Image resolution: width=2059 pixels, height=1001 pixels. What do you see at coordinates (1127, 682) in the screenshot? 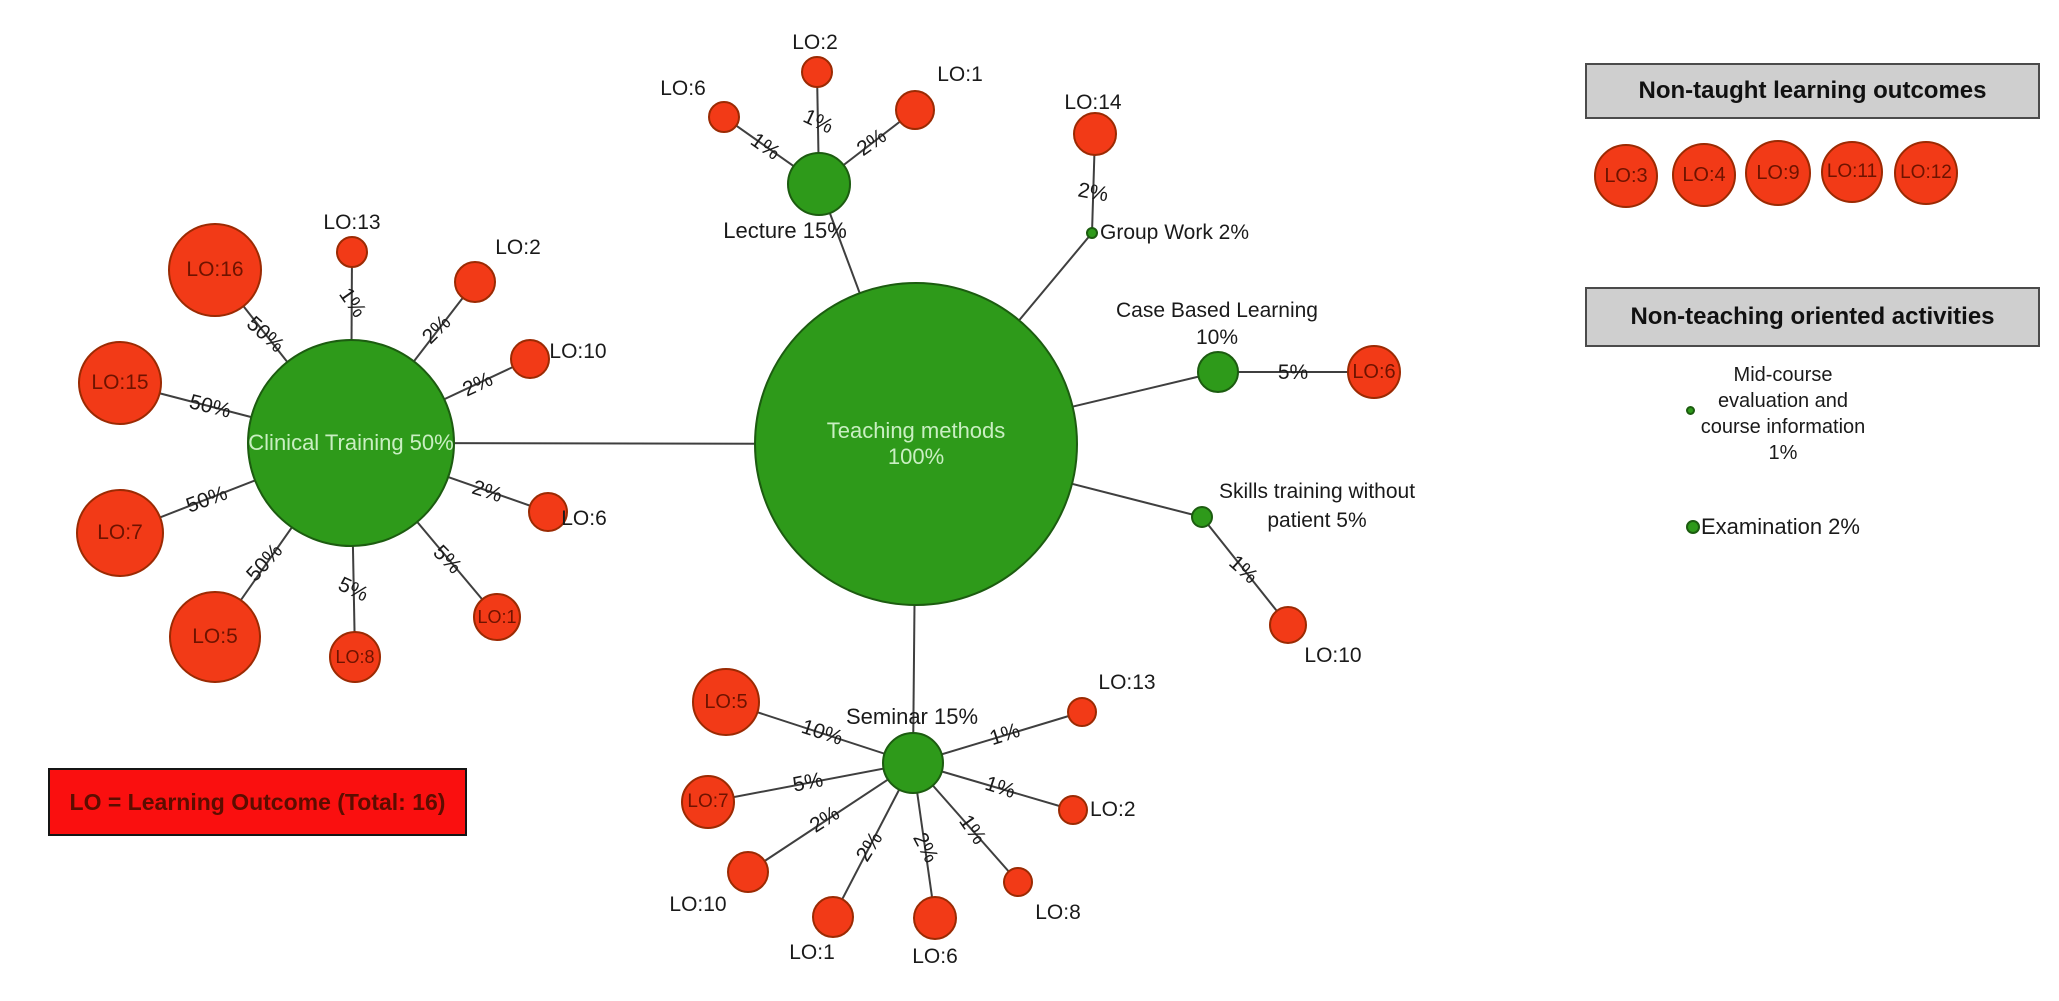
I see `seminar-lo13-label: LO:13` at bounding box center [1127, 682].